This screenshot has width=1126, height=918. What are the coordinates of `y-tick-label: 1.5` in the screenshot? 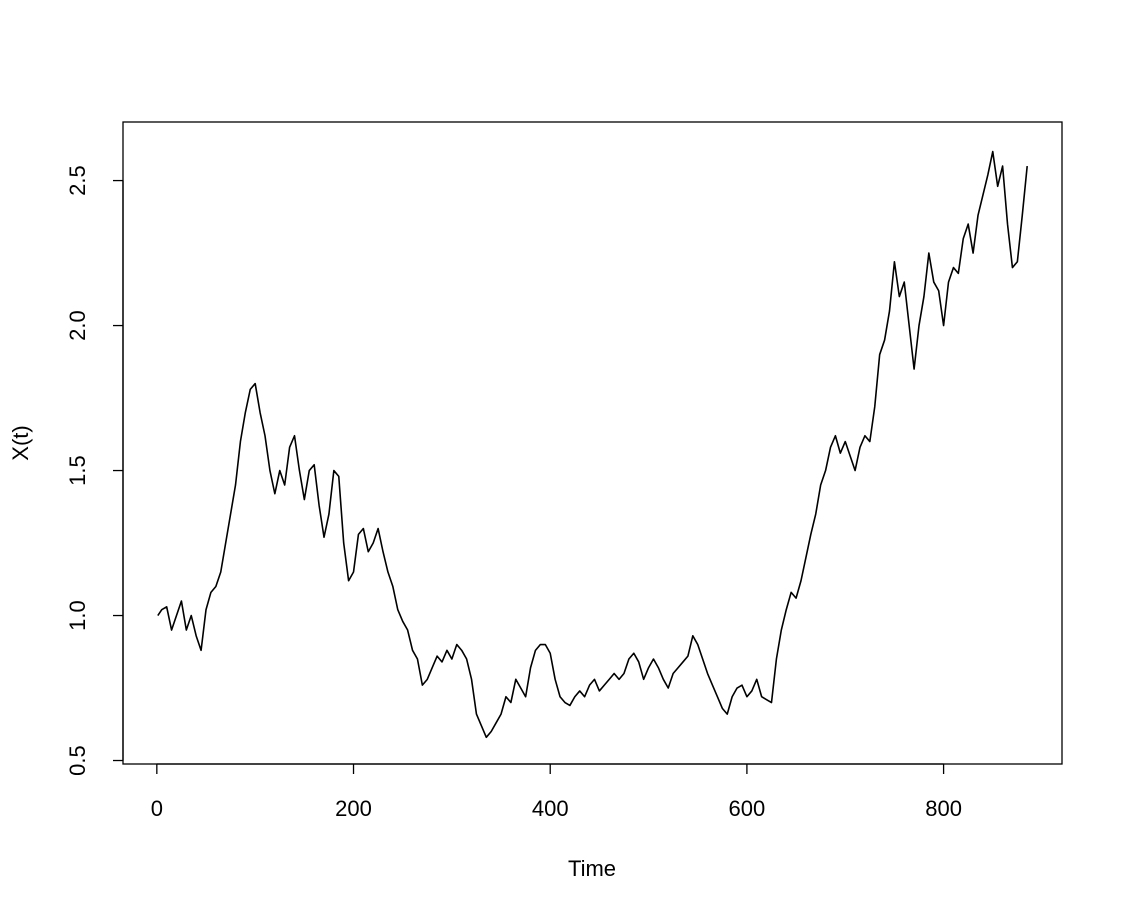 It's located at (77, 470).